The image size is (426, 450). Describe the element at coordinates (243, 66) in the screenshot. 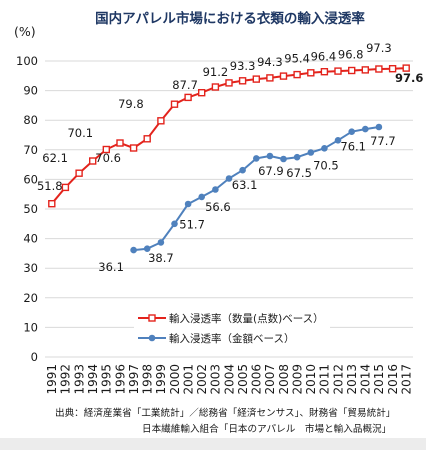

I see `data-label-quantity: 93.3` at that location.